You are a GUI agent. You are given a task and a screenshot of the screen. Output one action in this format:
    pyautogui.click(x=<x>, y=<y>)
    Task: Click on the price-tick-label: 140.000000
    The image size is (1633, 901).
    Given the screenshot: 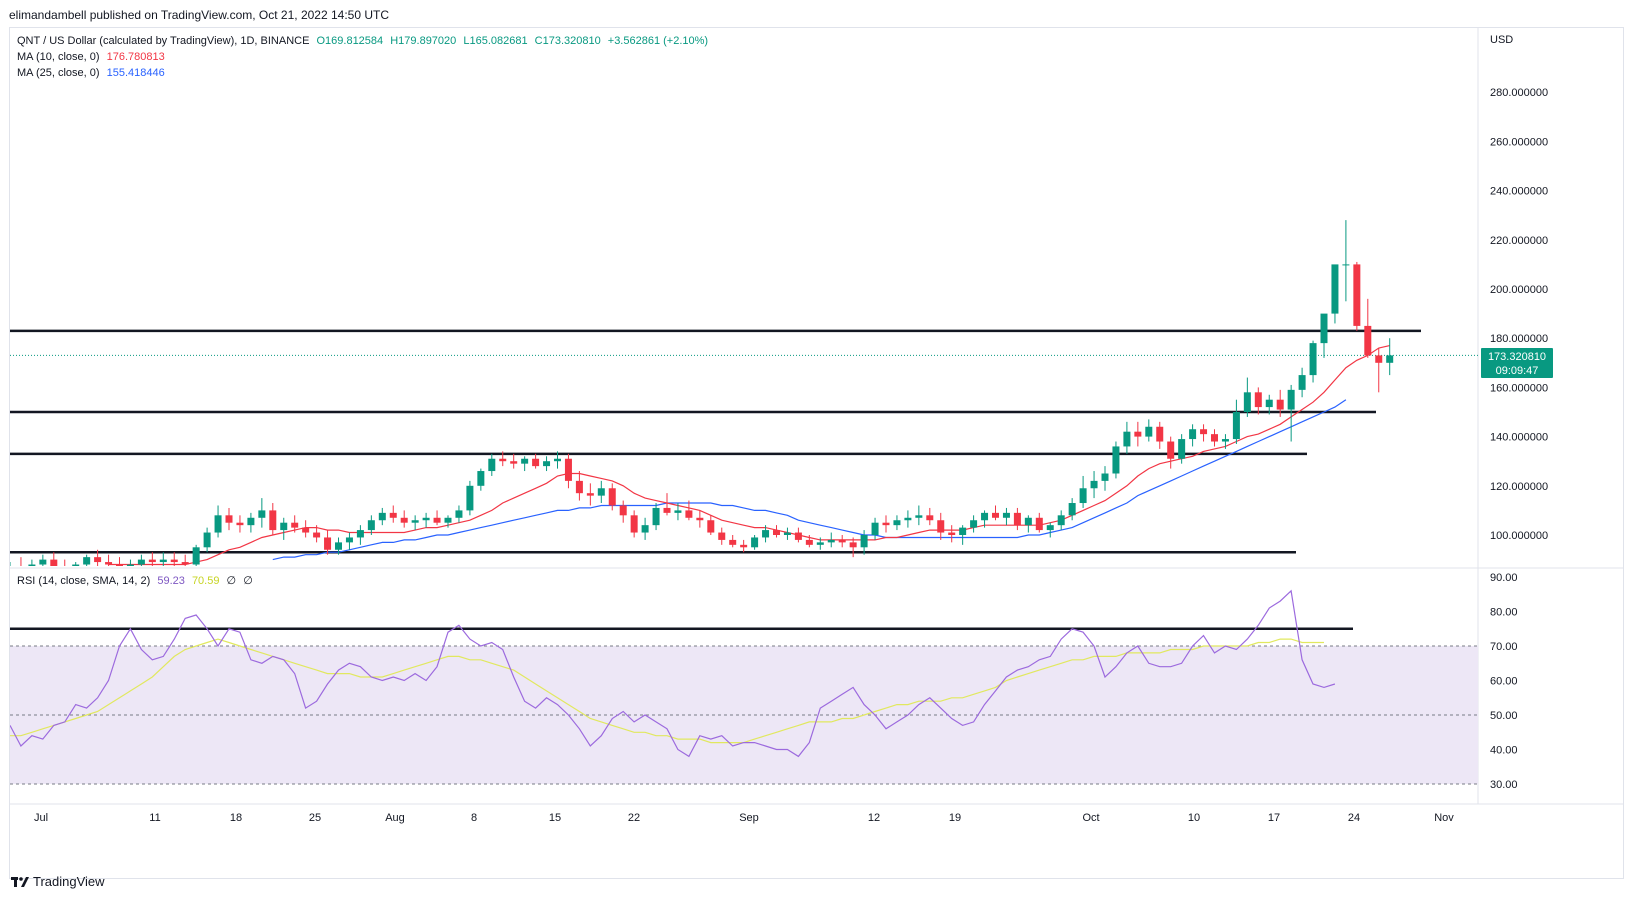 What is the action you would take?
    pyautogui.click(x=1519, y=438)
    